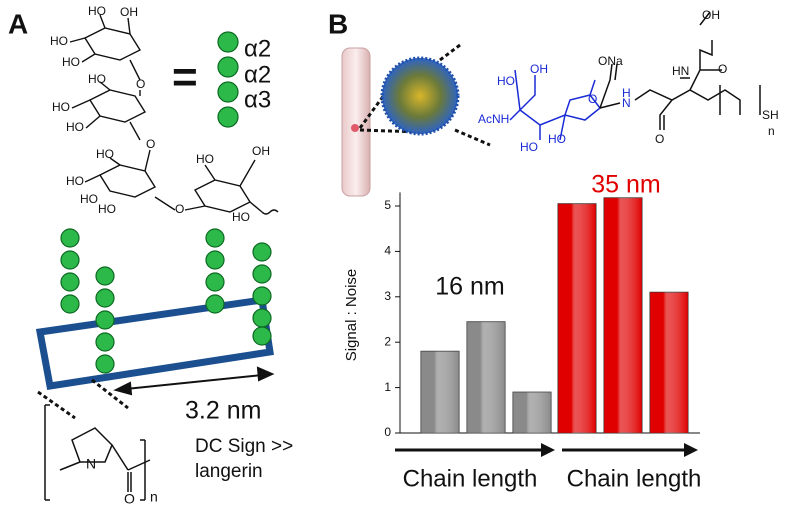  What do you see at coordinates (154, 343) in the screenshot?
I see `scaffold` at bounding box center [154, 343].